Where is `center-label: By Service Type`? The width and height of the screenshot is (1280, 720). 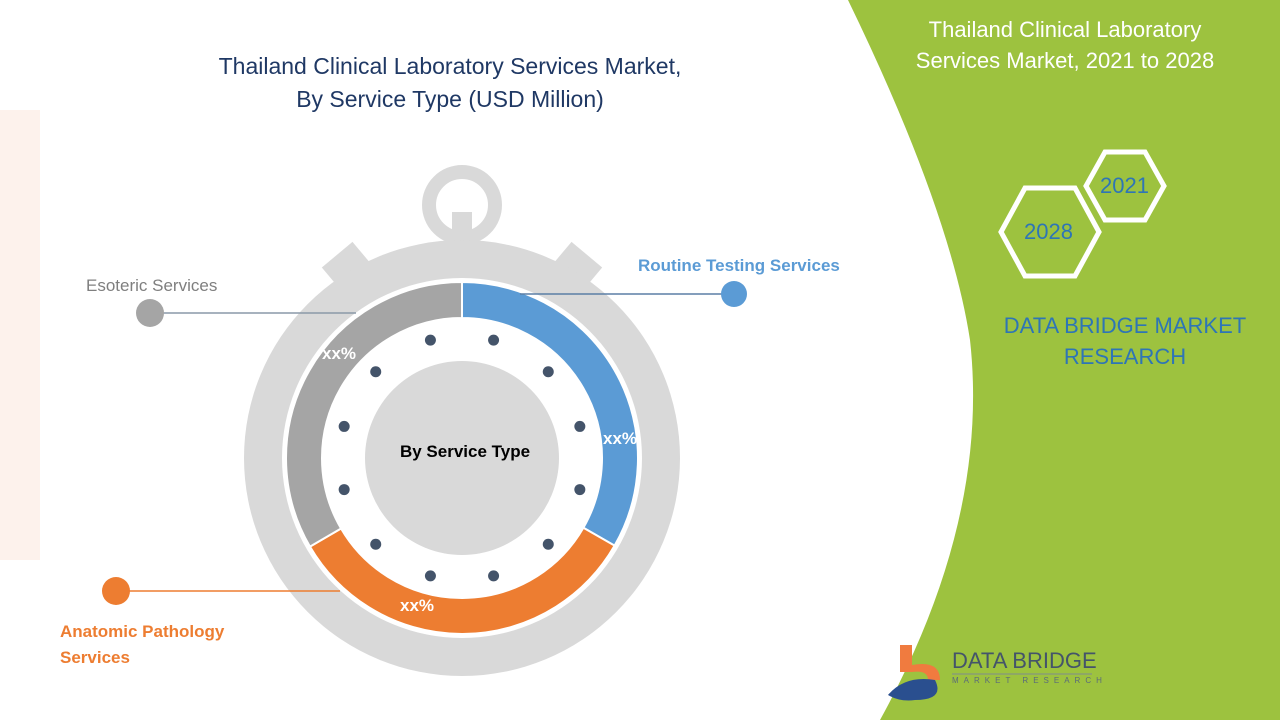 center-label: By Service Type is located at coordinates (465, 451).